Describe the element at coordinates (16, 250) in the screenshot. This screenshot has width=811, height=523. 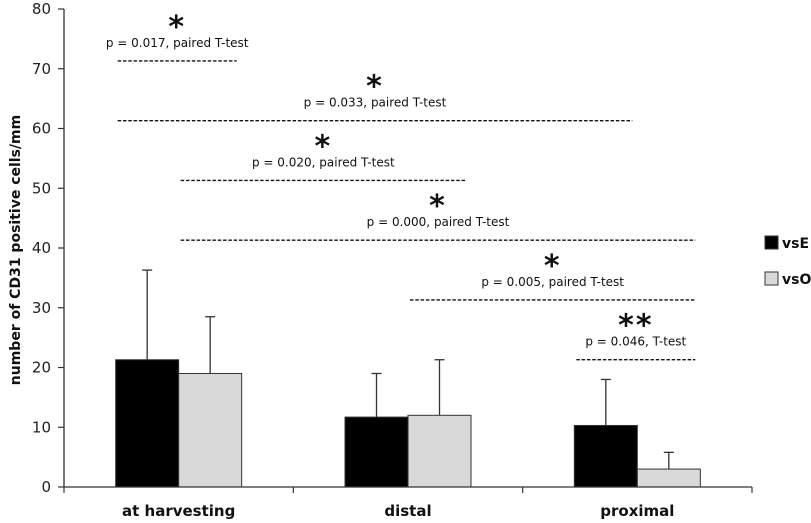
I see `y-axis-title: number of CD31 positive cells/mm` at that location.